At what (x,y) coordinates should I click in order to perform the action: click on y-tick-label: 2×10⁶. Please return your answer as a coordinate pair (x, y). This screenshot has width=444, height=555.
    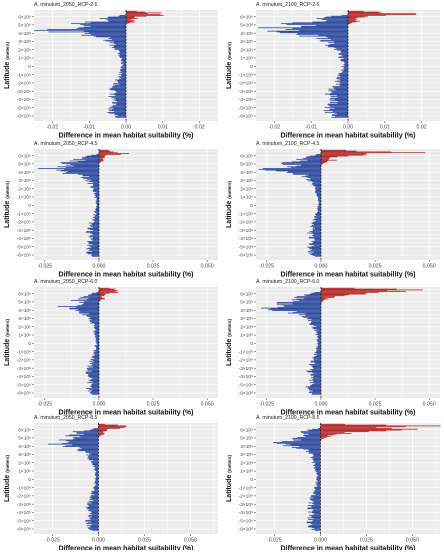
    Looking at the image, I should click on (24, 189).